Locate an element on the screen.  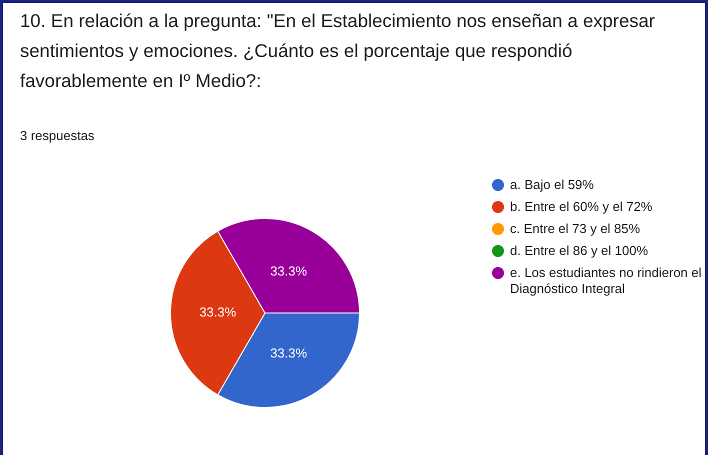
text: 3 respuestas is located at coordinates (57, 135).